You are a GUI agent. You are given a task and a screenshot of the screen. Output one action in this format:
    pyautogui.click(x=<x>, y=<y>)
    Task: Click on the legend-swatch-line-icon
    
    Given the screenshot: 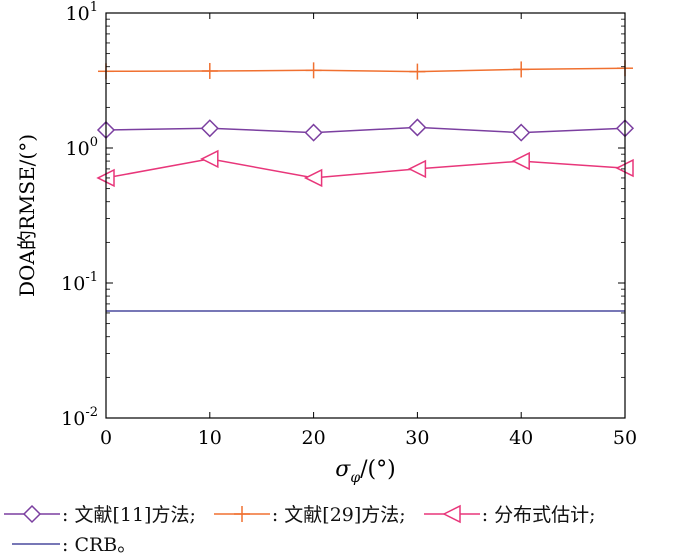 What is the action you would take?
    pyautogui.click(x=36, y=543)
    